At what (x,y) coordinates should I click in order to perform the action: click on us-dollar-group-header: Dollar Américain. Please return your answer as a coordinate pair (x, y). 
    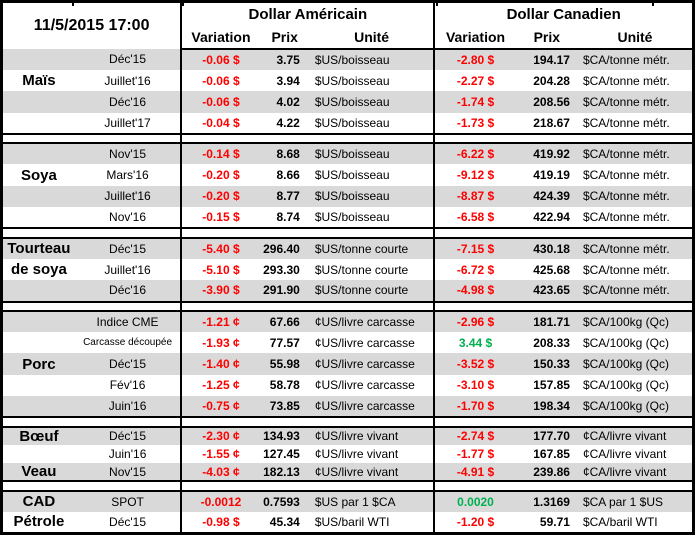
    Looking at the image, I should click on (307, 14).